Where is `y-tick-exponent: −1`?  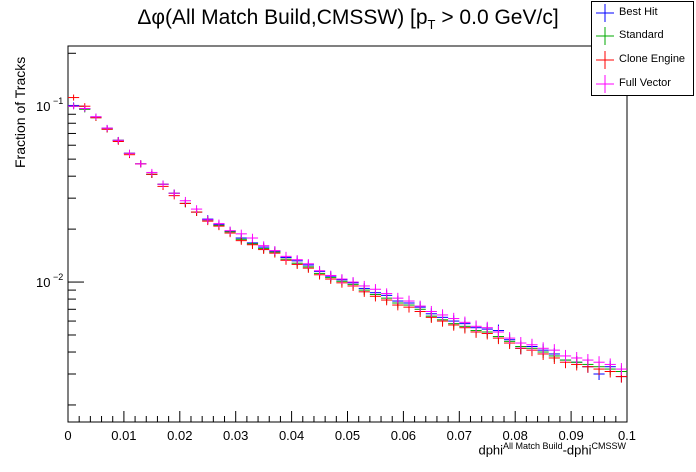 y-tick-exponent: −1 is located at coordinates (58, 101).